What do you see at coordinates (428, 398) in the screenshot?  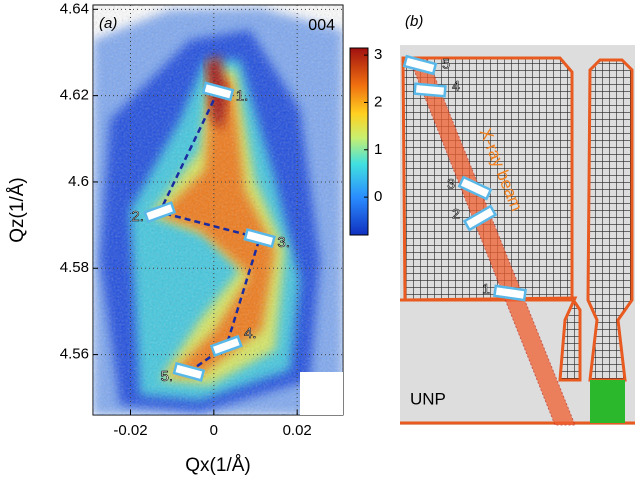 I see `substrate-label: UNP` at bounding box center [428, 398].